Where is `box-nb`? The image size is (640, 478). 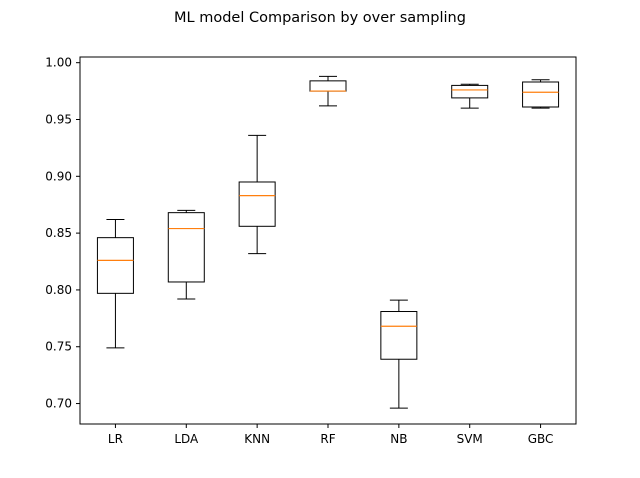
box-nb is located at coordinates (399, 354).